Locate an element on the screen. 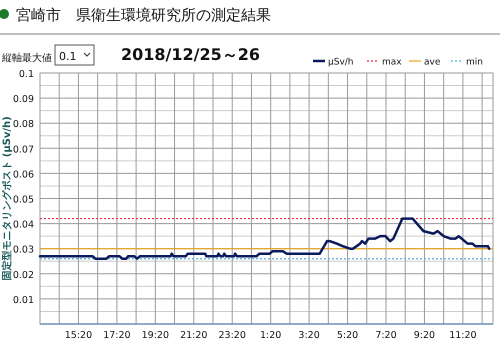 This screenshot has height=341, width=500. y-tick-label: 0.03 is located at coordinates (23, 250).